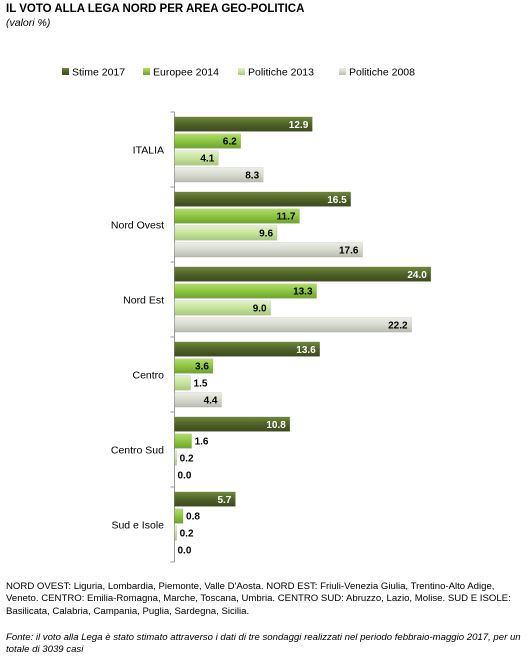  I want to click on category-group-italia: ITALIA 12.9 6.2 4.1 8.3, so click(223, 149).